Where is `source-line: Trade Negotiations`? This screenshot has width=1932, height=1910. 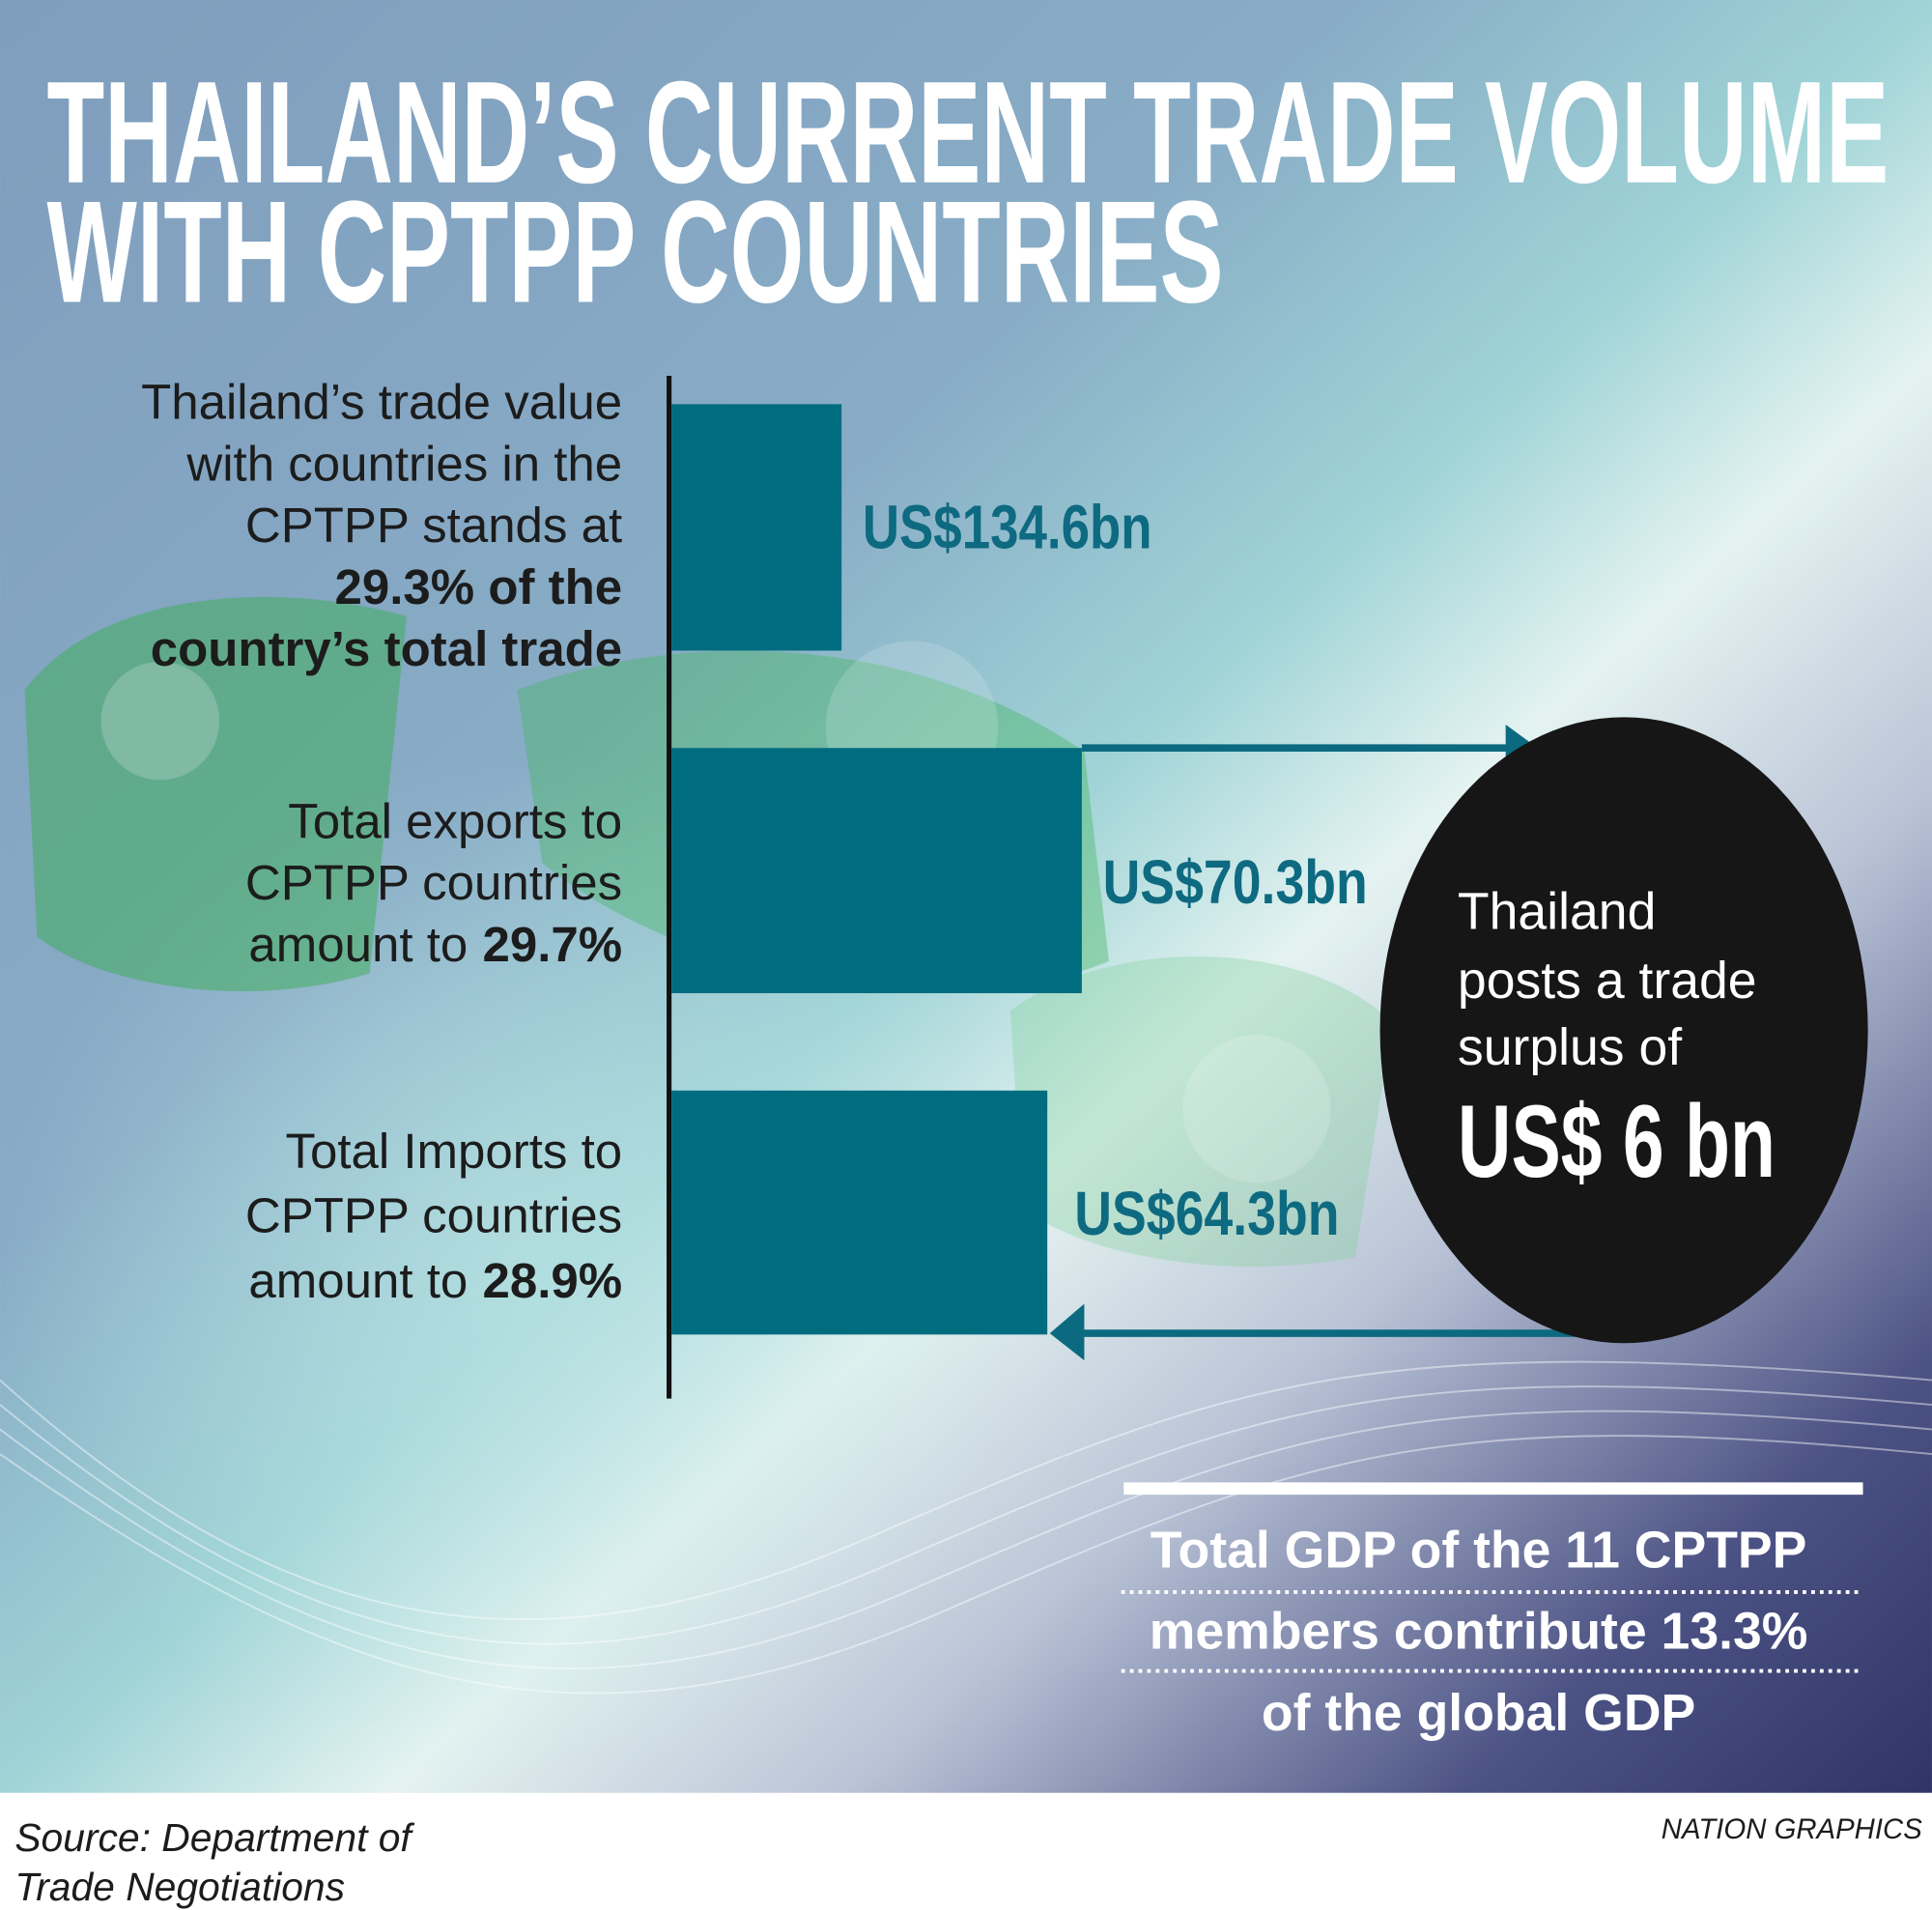
source-line: Trade Negotiations is located at coordinates (179, 1887).